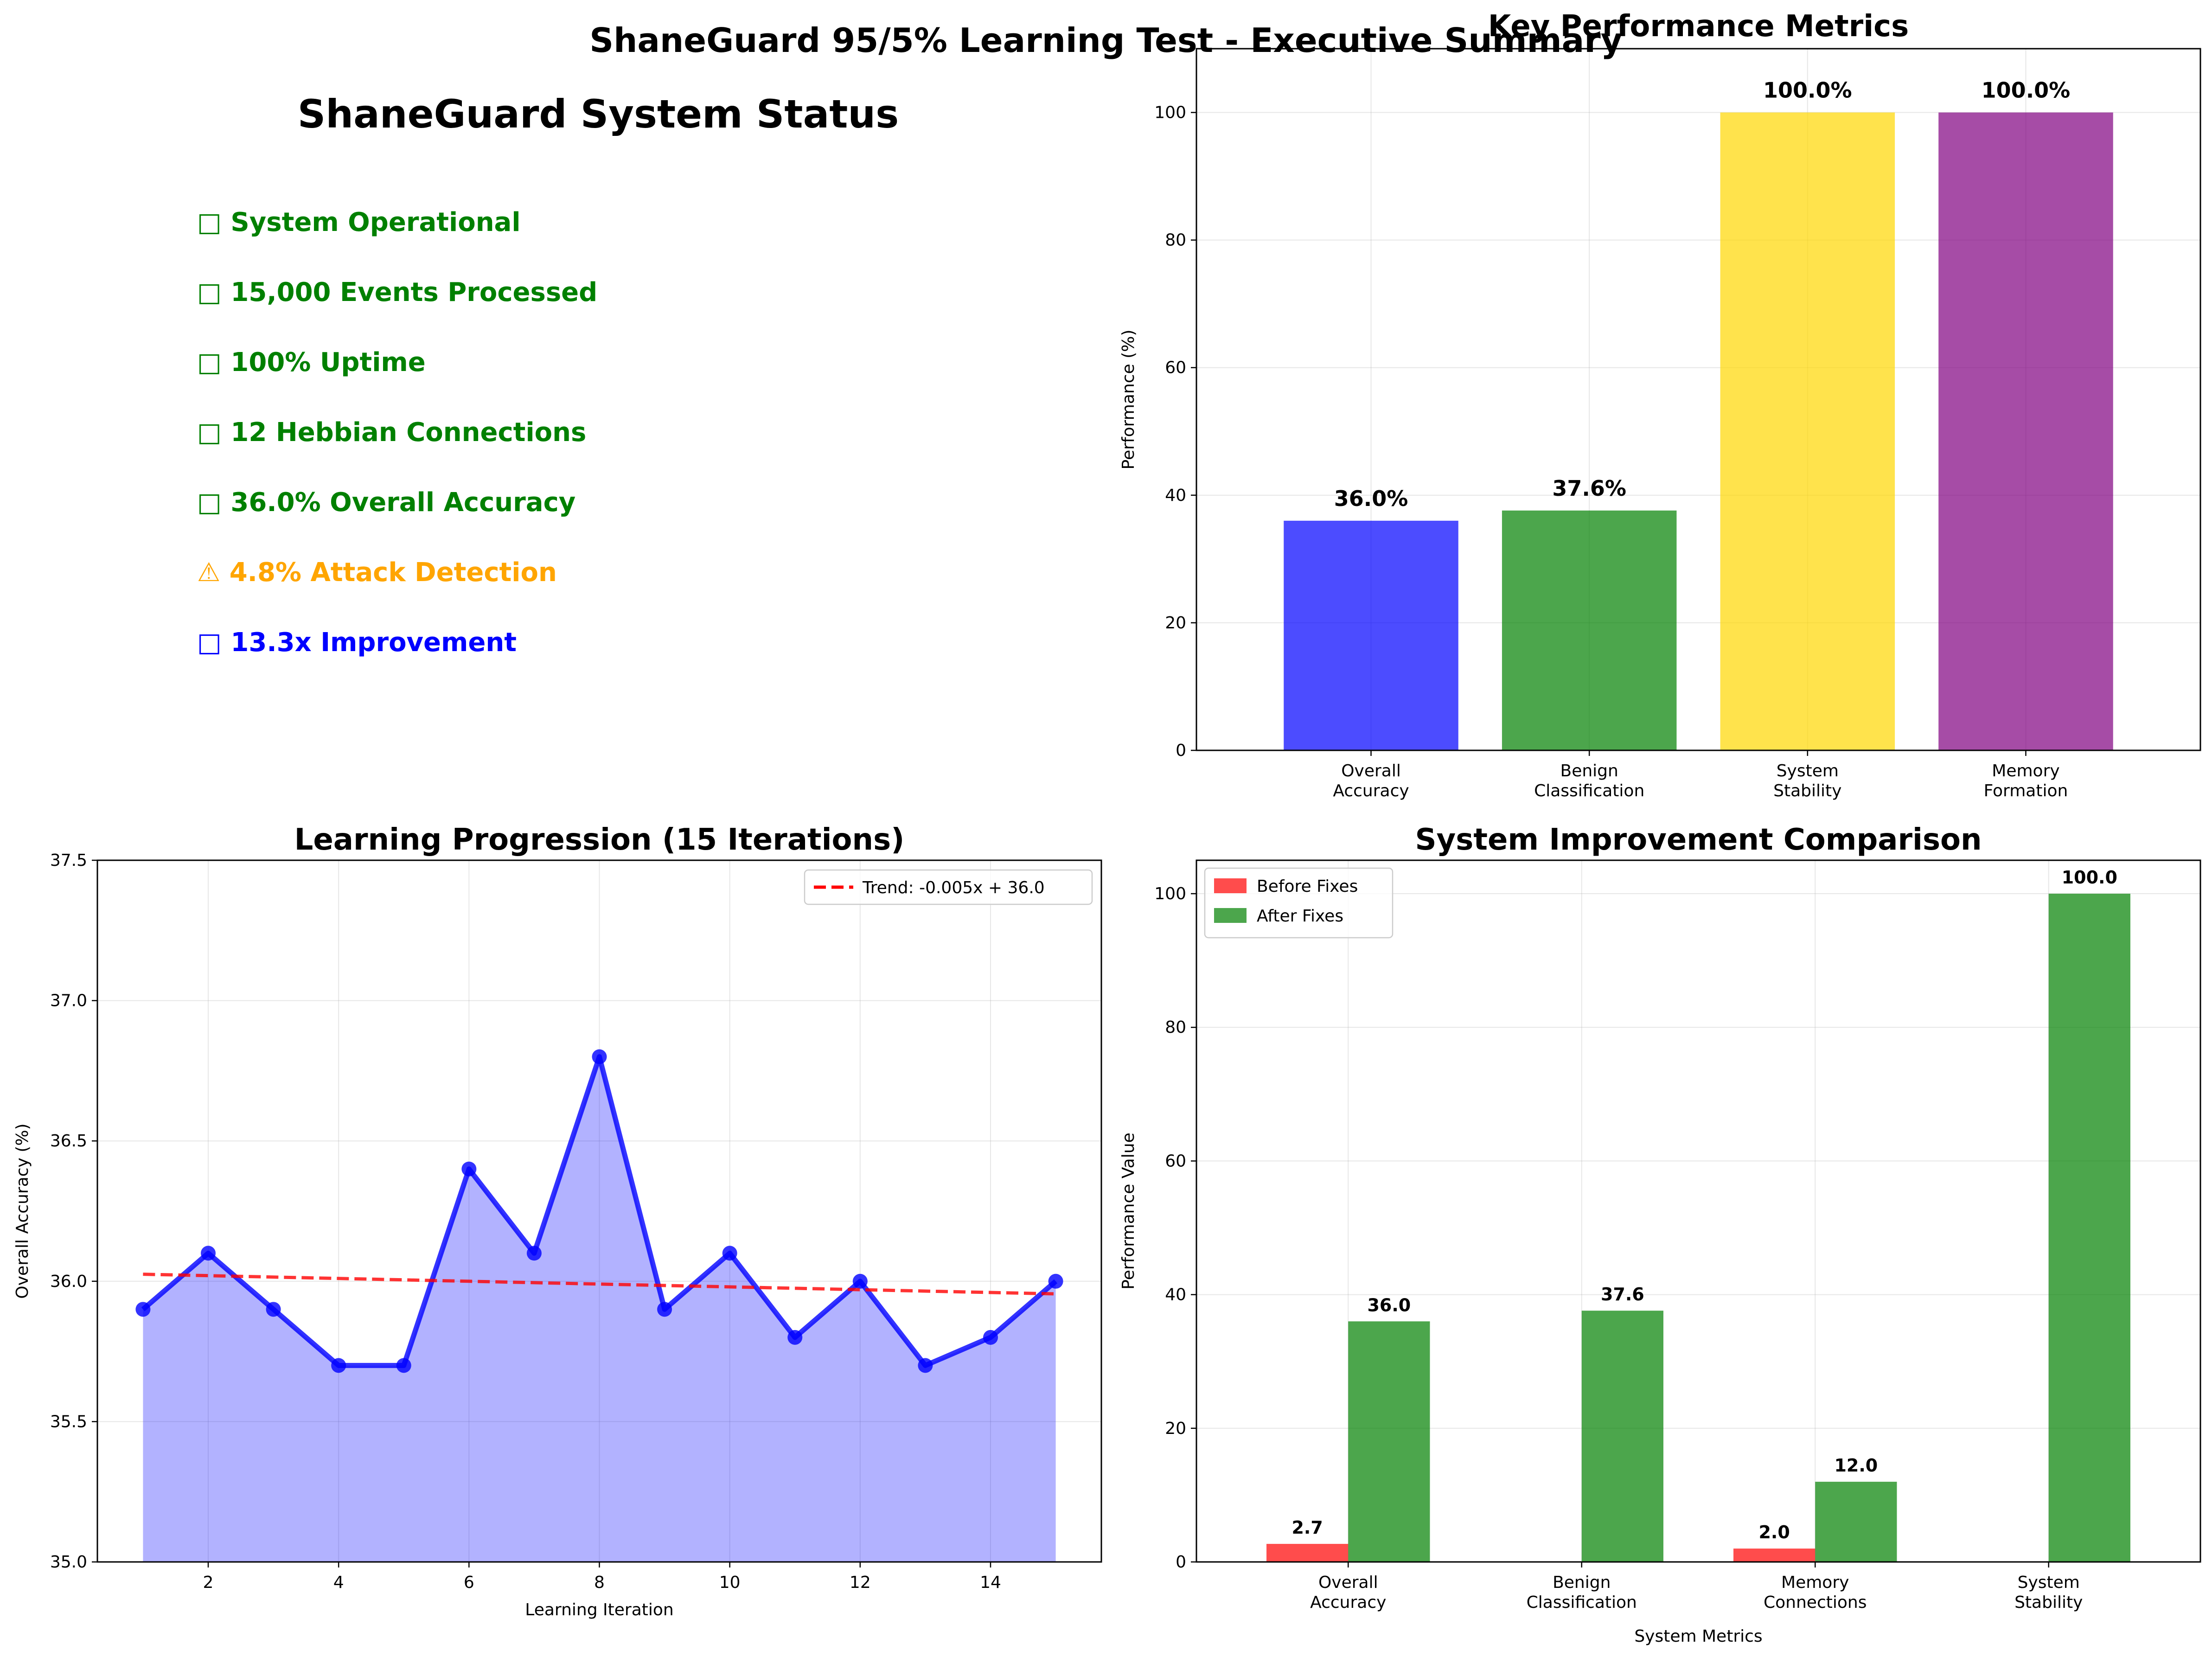  Describe the element at coordinates (327, 362) in the screenshot. I see `status-item-text: 100% Uptime` at that location.